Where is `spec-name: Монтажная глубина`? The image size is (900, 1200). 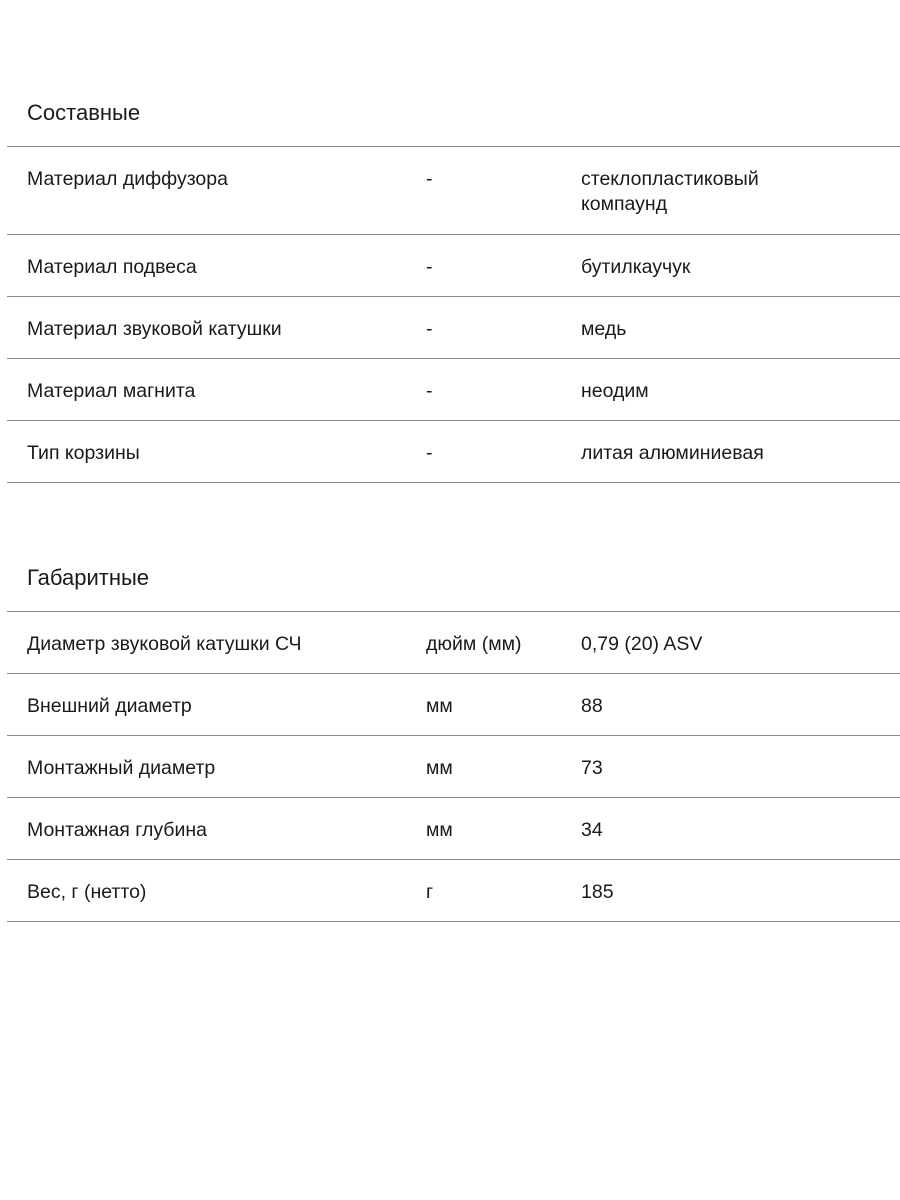
spec-name: Монтажная глубина is located at coordinates (117, 830).